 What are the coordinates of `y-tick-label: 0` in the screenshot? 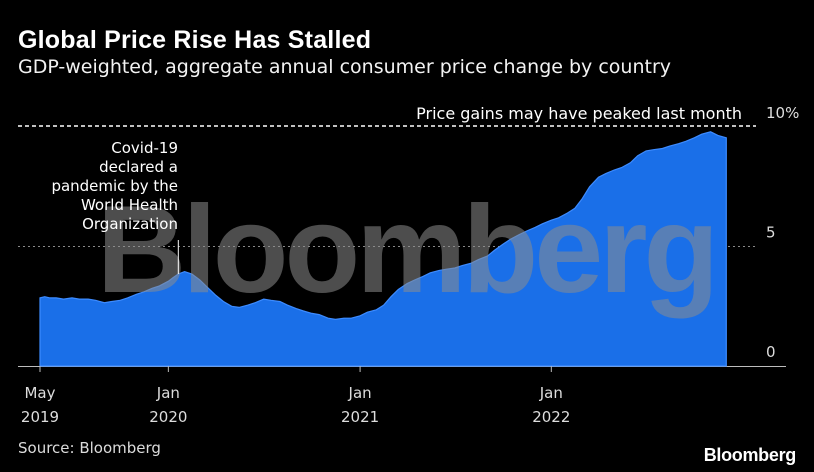 It's located at (771, 352).